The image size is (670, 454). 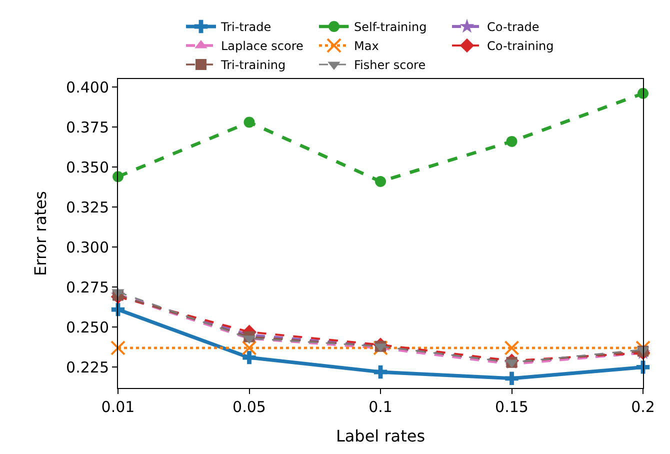 I want to click on y-tick-label: 0.400, so click(x=87, y=87).